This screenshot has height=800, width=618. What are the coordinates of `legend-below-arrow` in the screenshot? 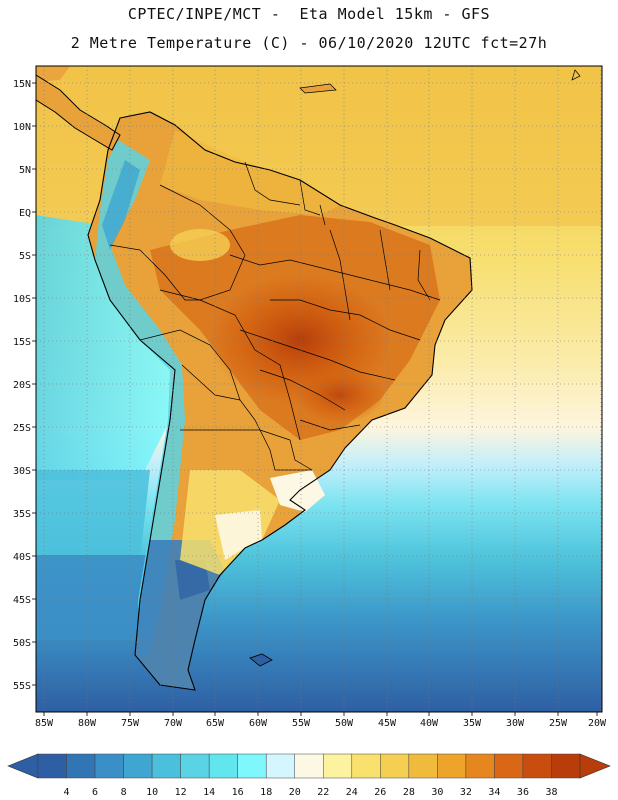 It's located at (23, 766).